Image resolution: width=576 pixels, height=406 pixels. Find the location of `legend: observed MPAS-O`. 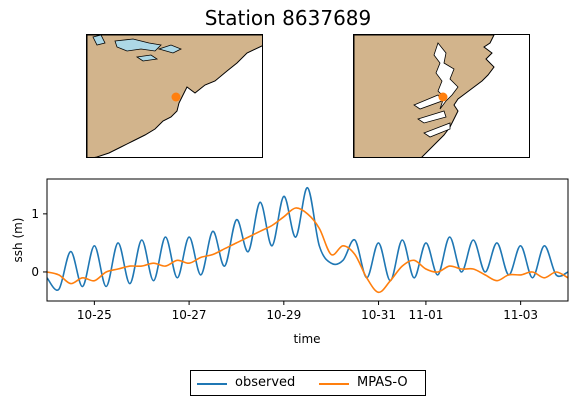

legend: observed MPAS-O is located at coordinates (308, 383).